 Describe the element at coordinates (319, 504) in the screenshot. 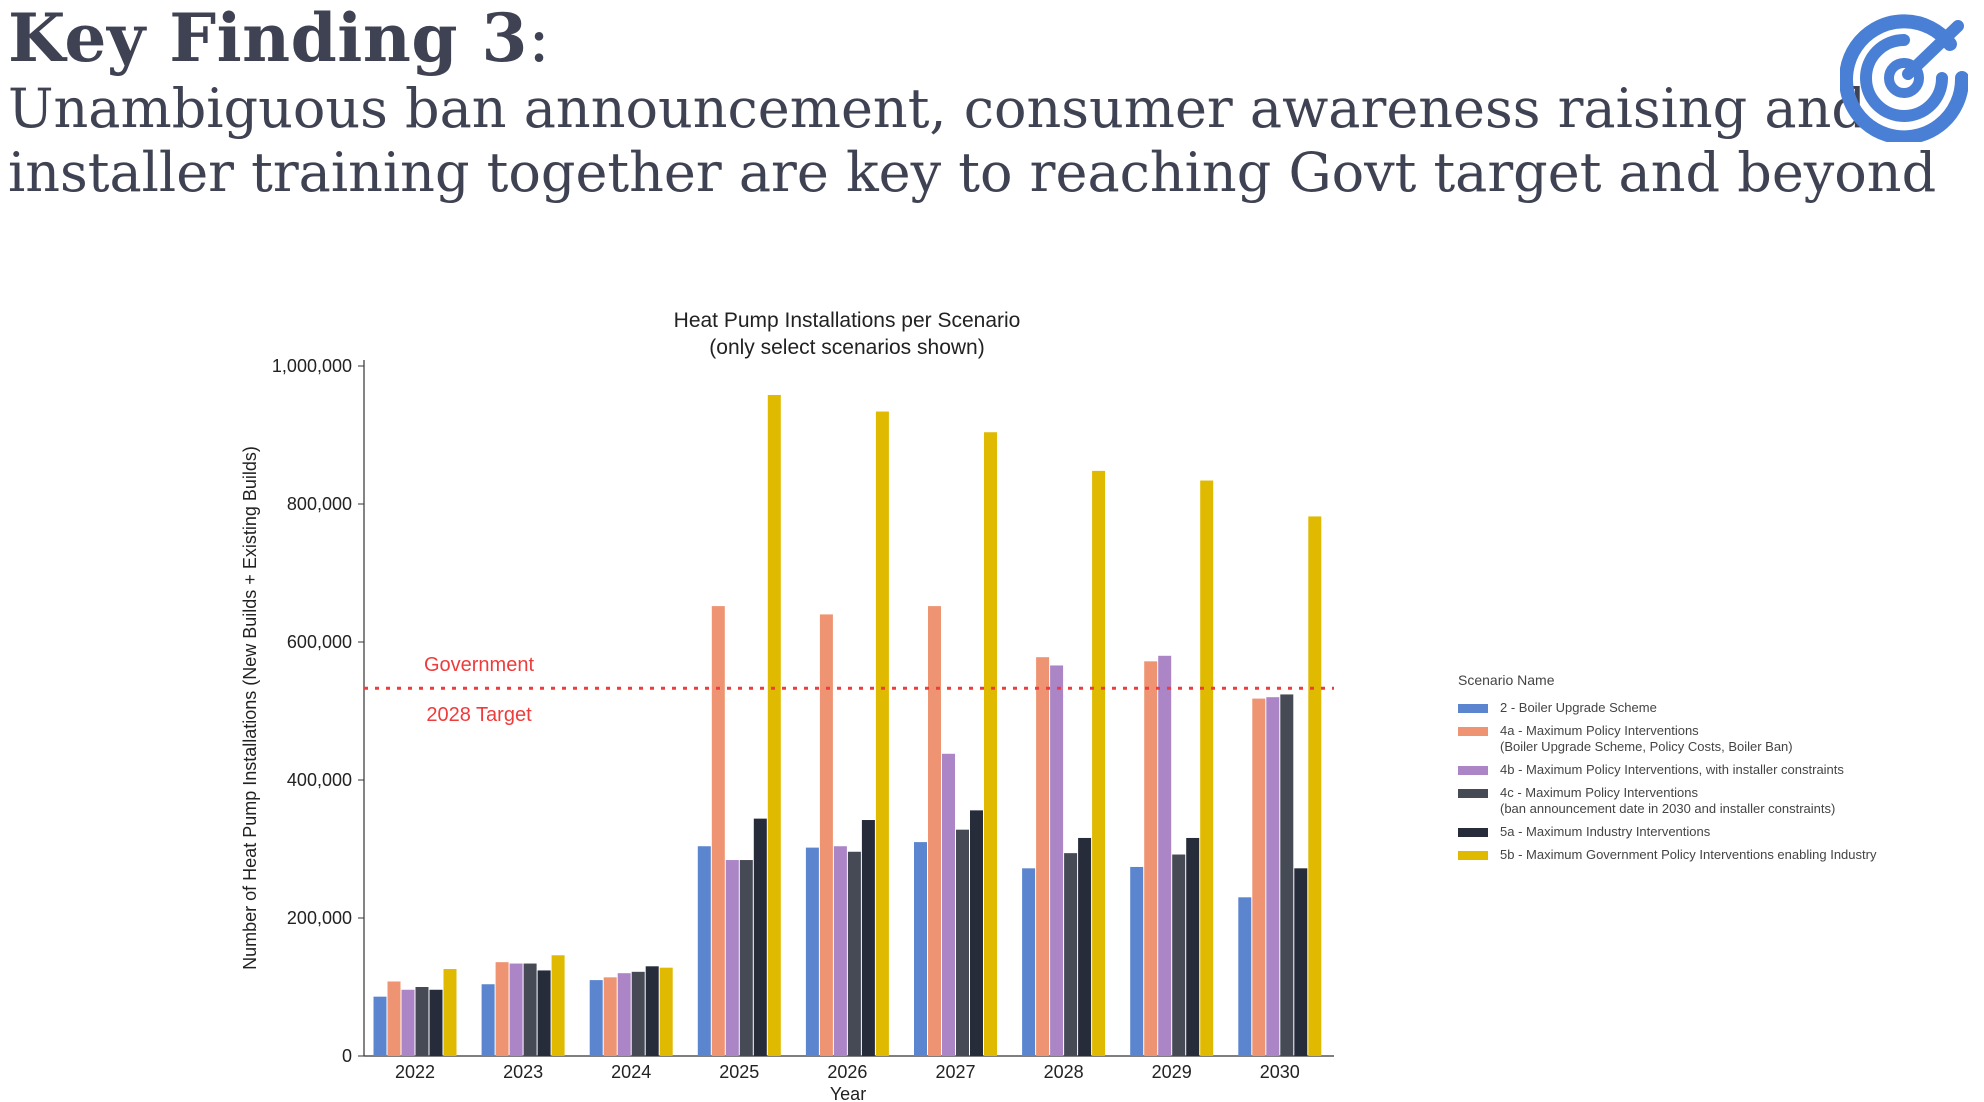

I see `y-tick-label: 800,000` at that location.